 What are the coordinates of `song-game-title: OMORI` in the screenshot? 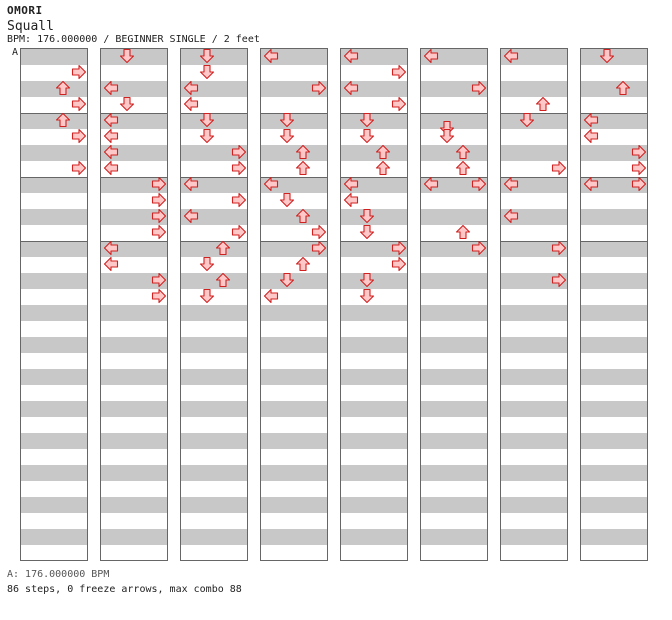 It's located at (25, 10).